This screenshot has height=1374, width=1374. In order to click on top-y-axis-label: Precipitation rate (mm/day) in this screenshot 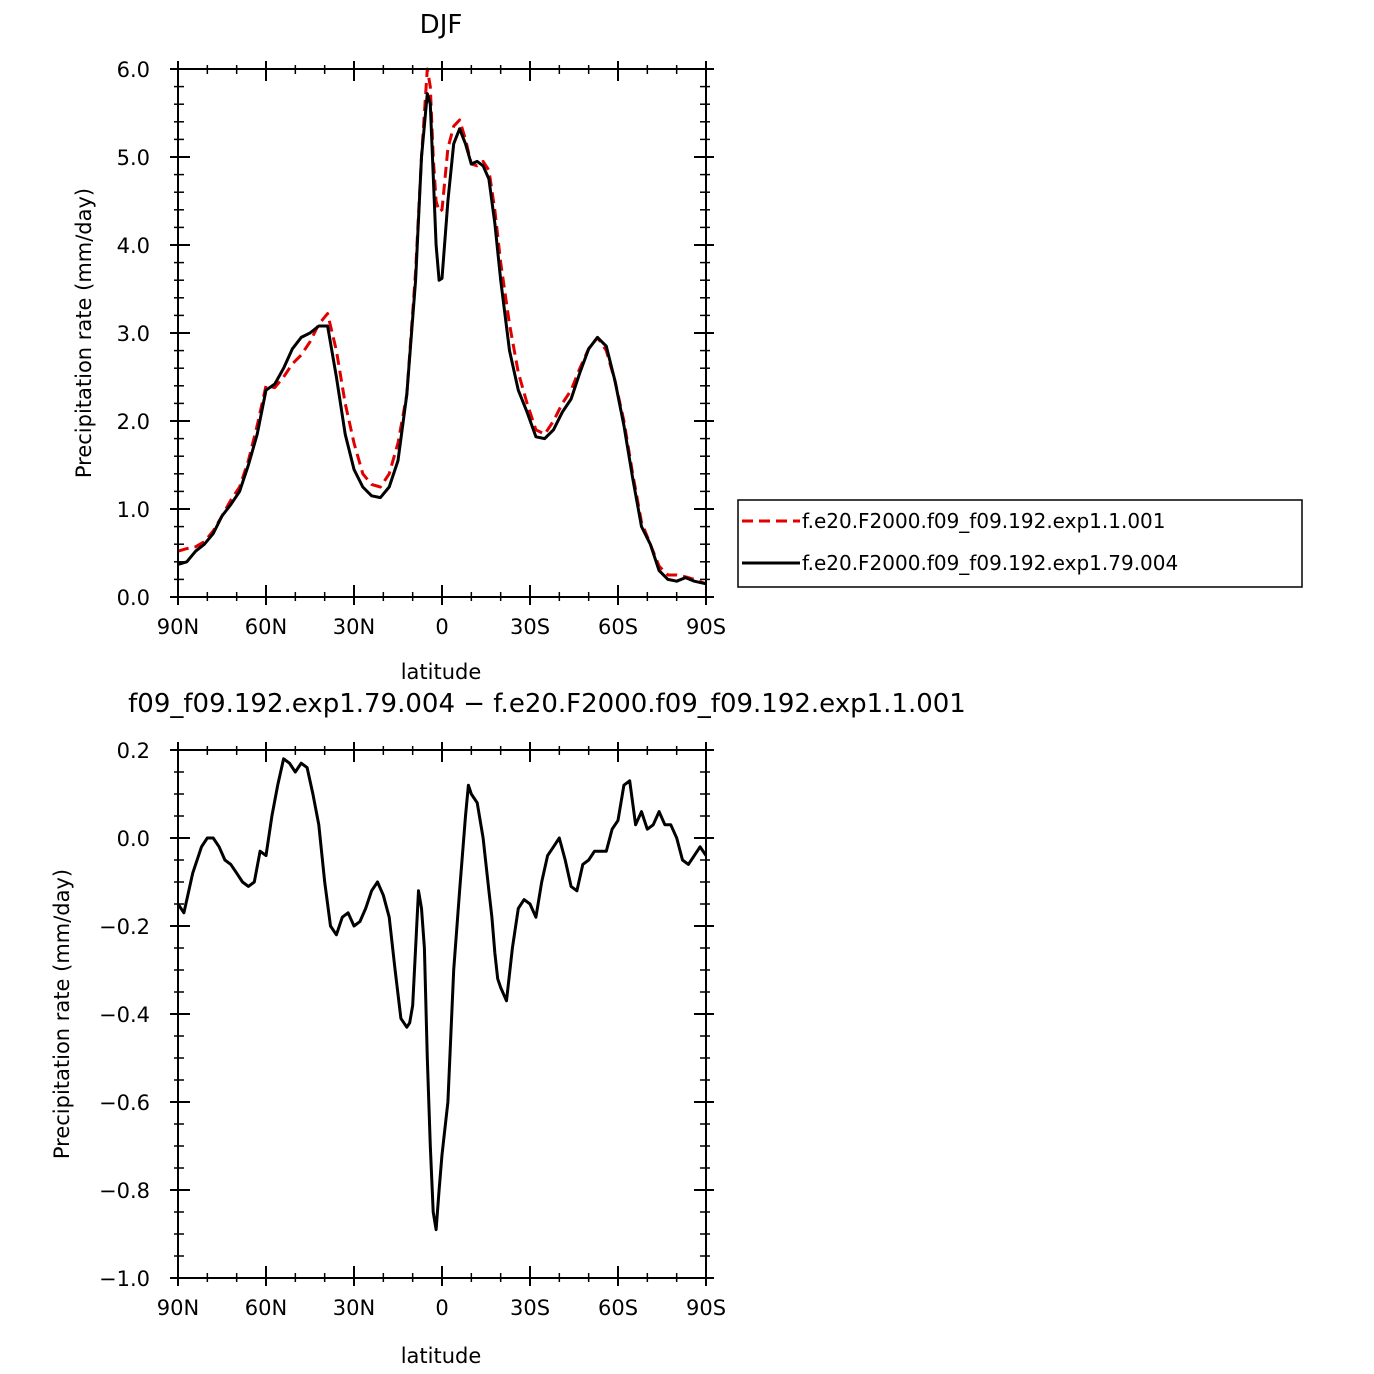, I will do `click(84, 333)`.